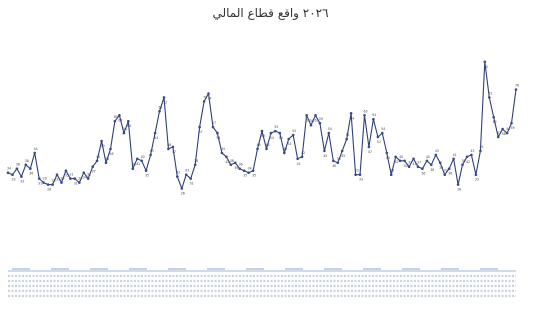  I want to click on data-label: 60, so click(129, 126).